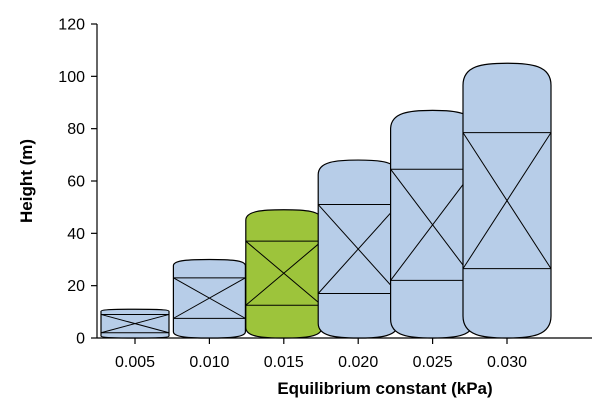 The width and height of the screenshot is (592, 403). What do you see at coordinates (507, 362) in the screenshot?
I see `x-tick-label: 0.030` at bounding box center [507, 362].